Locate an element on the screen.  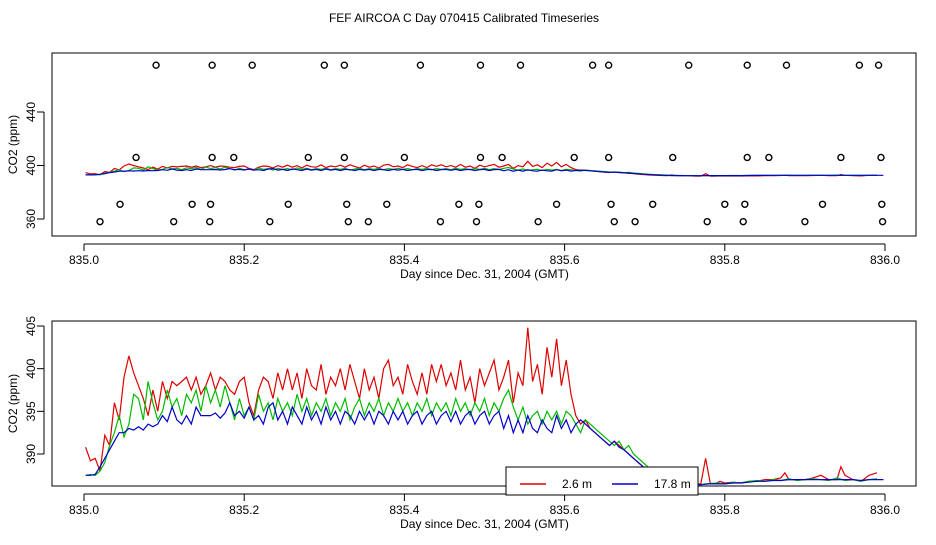
y-tick-label: 360 is located at coordinates (31, 219).